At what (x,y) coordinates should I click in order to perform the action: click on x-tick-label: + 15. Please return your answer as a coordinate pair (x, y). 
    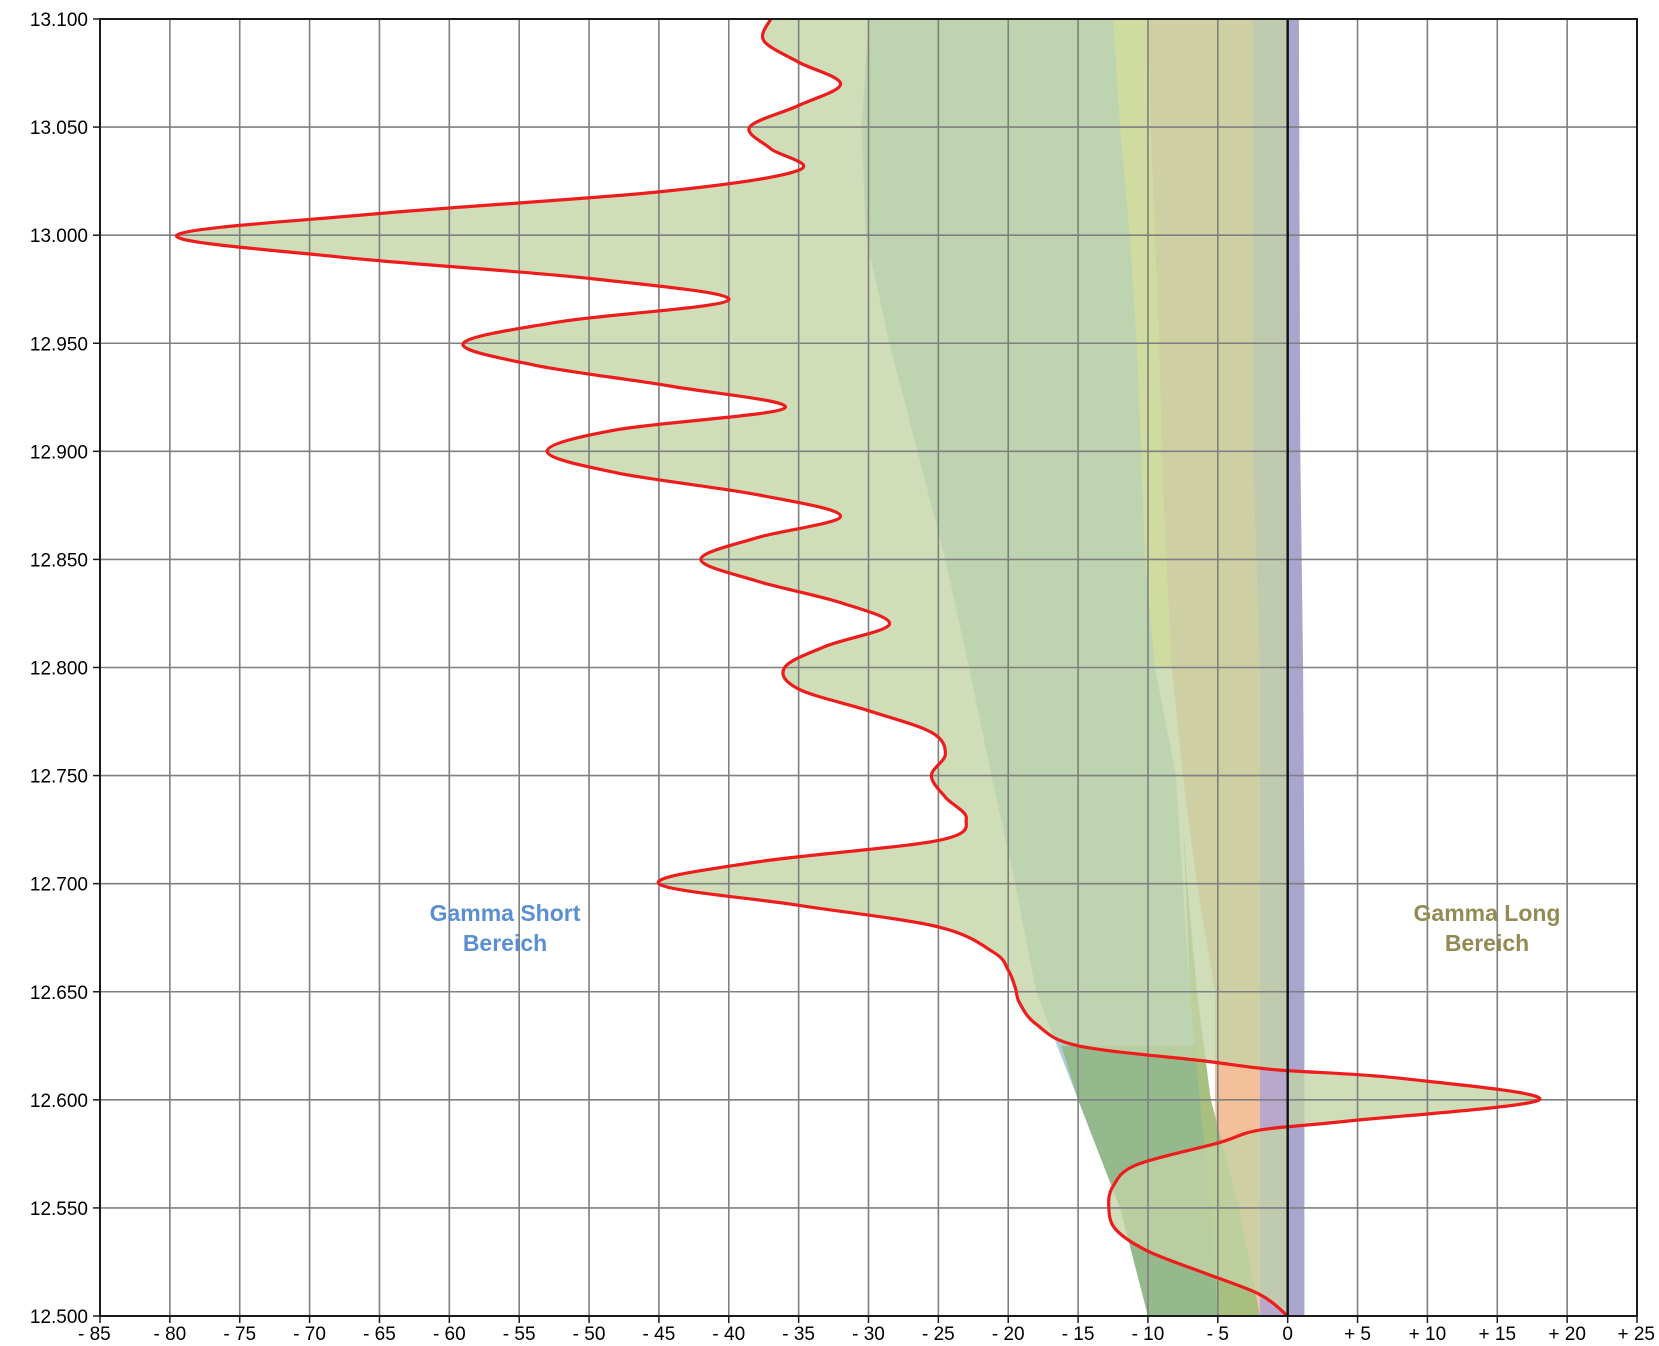
    Looking at the image, I should click on (1498, 1334).